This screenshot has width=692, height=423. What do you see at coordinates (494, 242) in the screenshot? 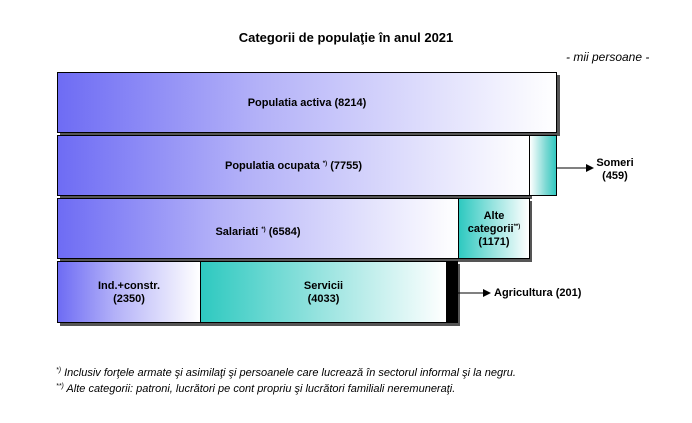
I see `label-alte-line3: (1171)` at bounding box center [494, 242].